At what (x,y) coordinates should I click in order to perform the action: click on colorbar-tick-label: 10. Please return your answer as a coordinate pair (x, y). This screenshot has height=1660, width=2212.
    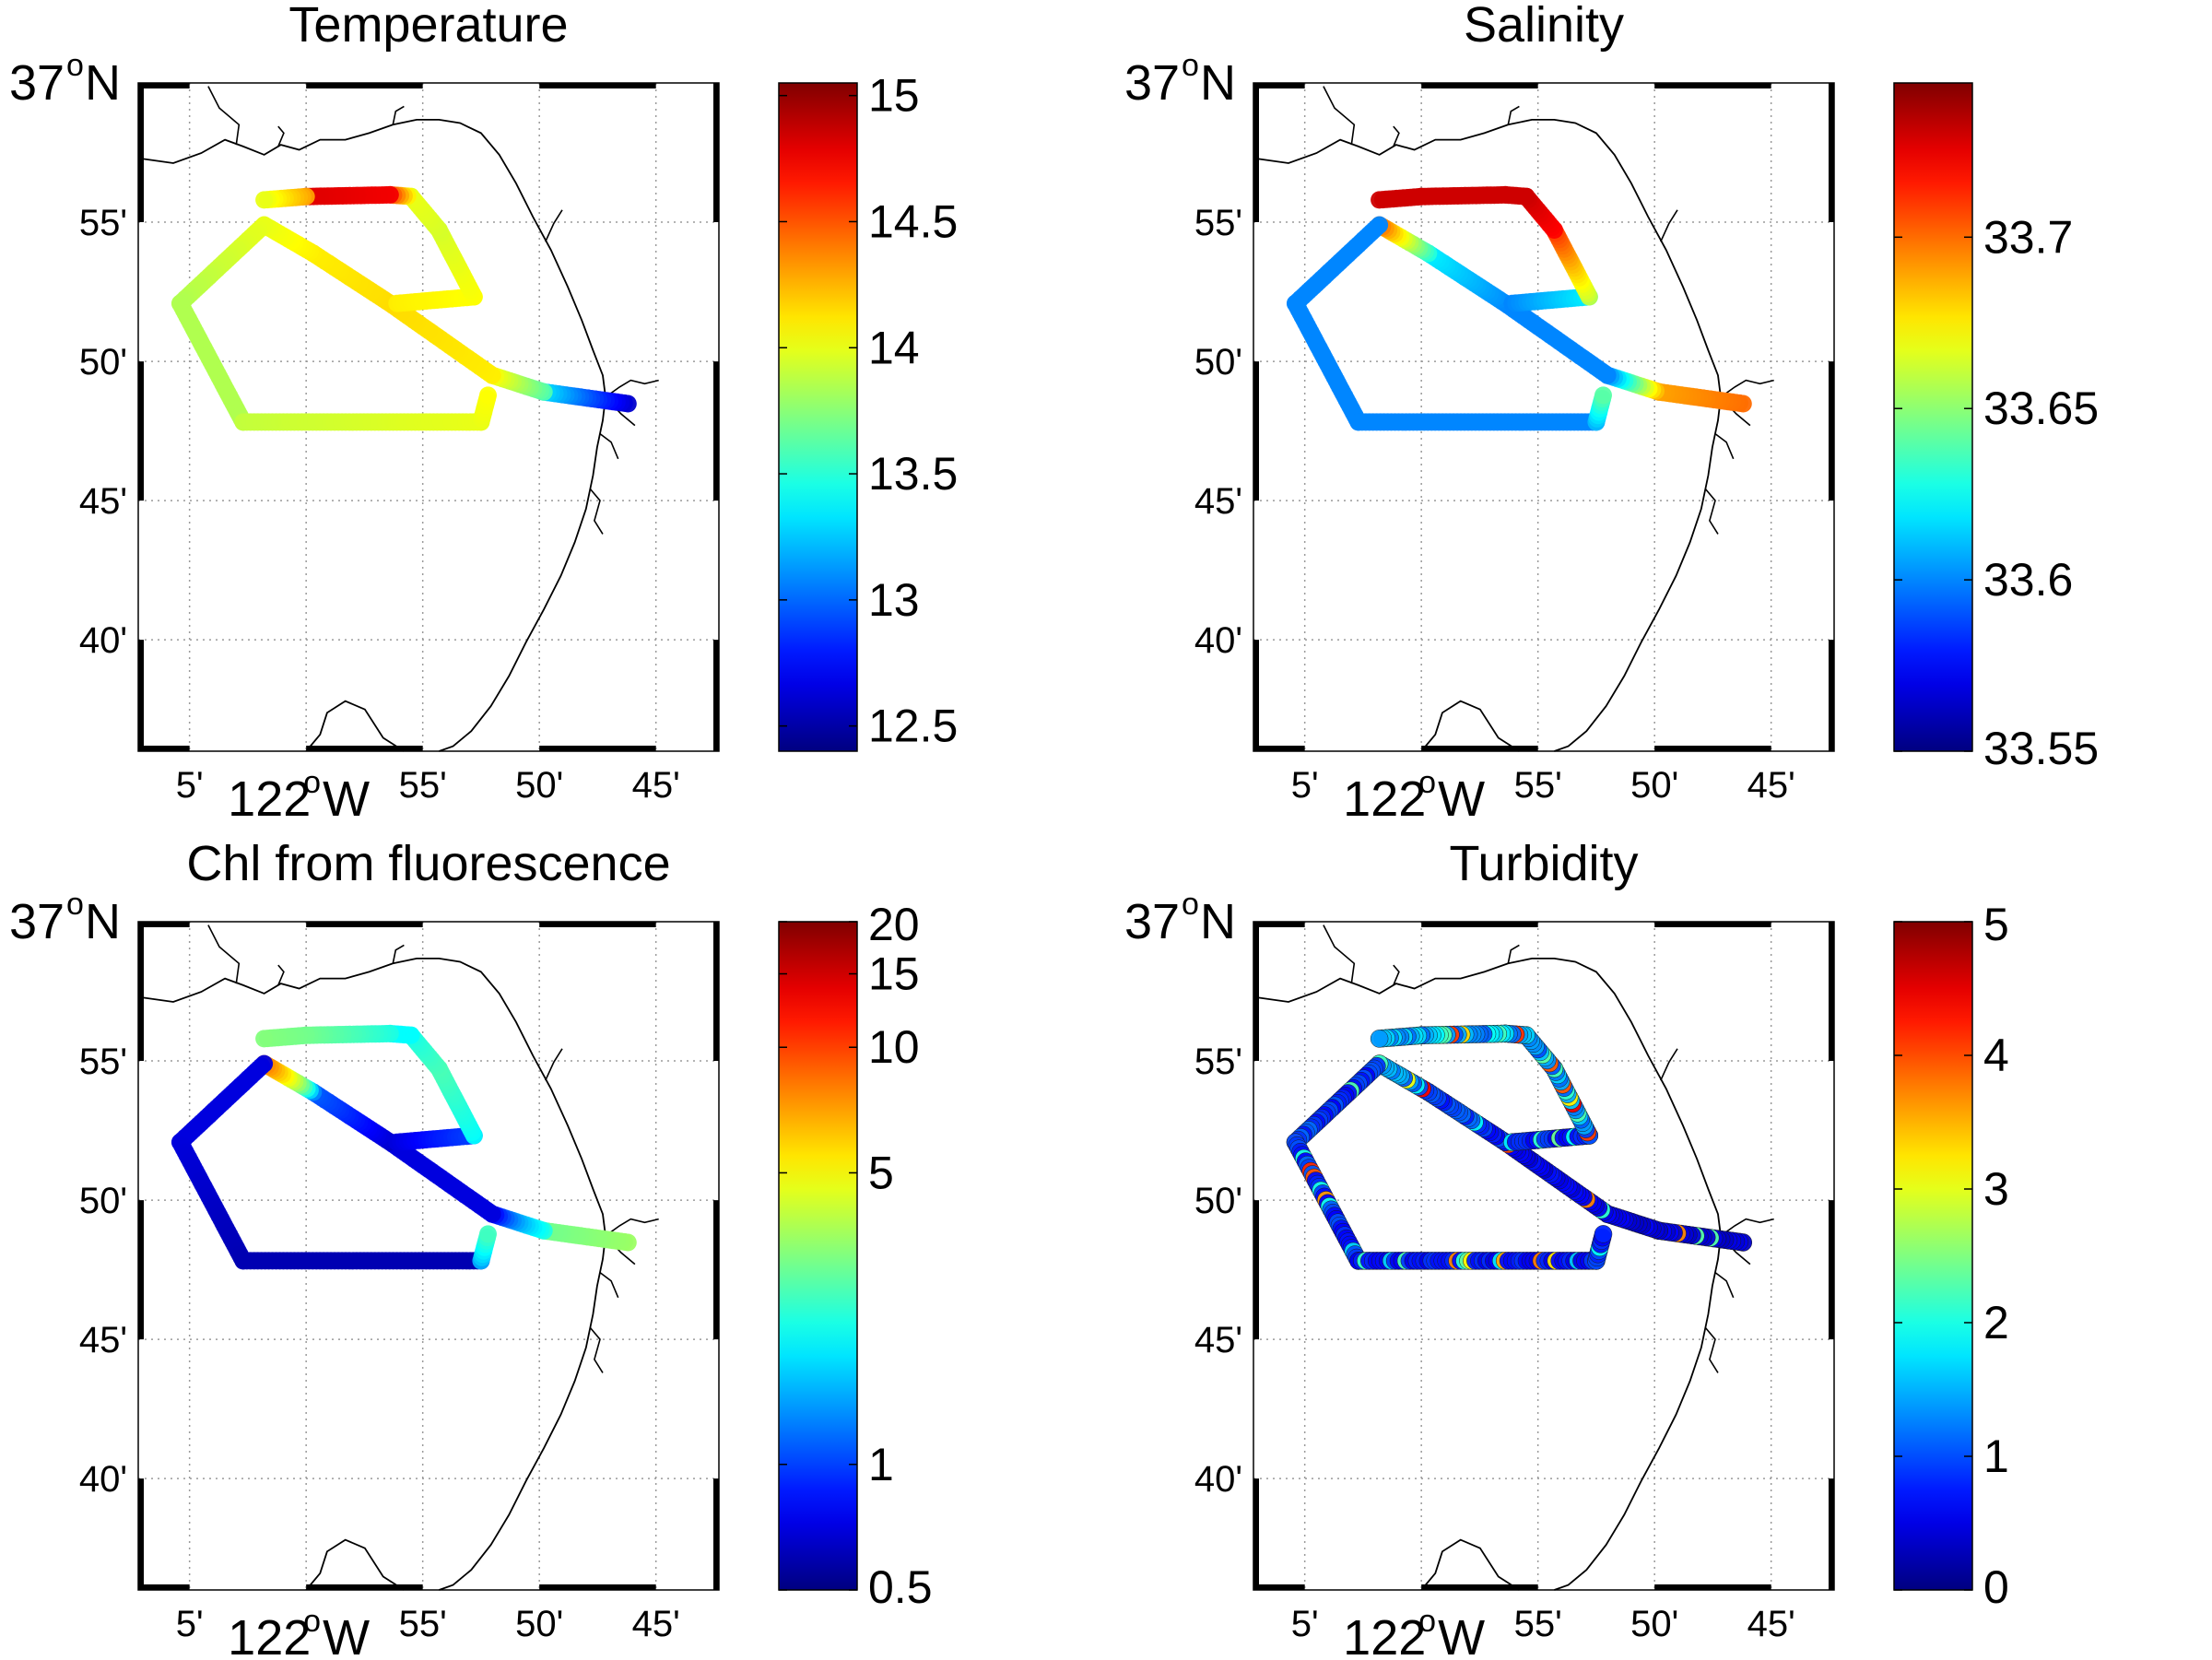
    Looking at the image, I should click on (894, 1047).